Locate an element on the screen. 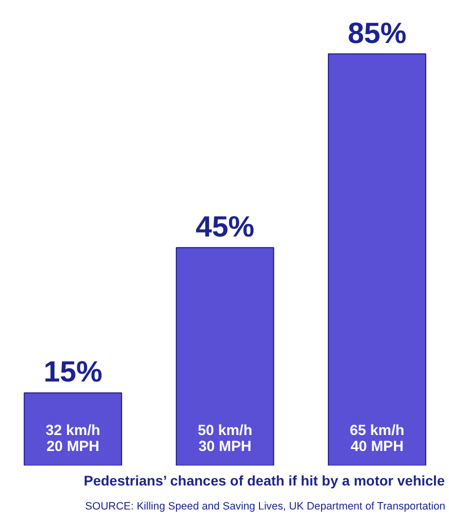 The height and width of the screenshot is (517, 449). x-tick-label: 32 km/h 20 MPH is located at coordinates (73, 439).